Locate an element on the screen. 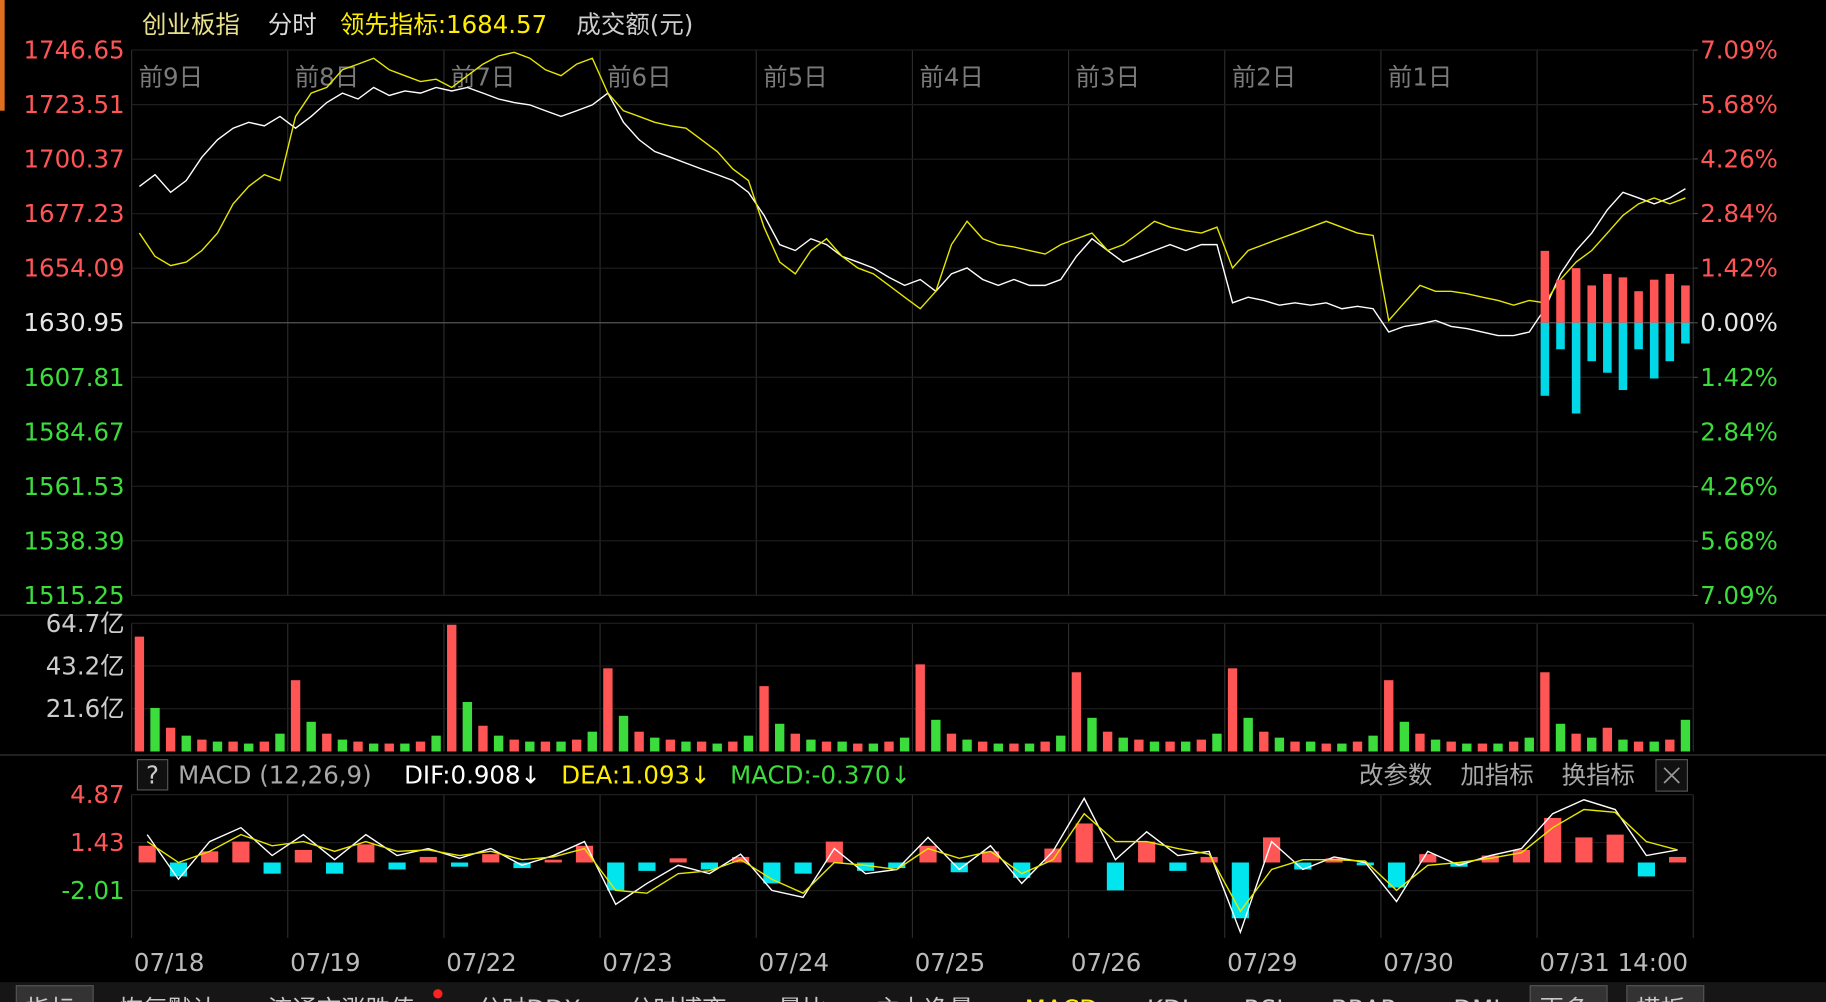  close-box is located at coordinates (1672, 775).